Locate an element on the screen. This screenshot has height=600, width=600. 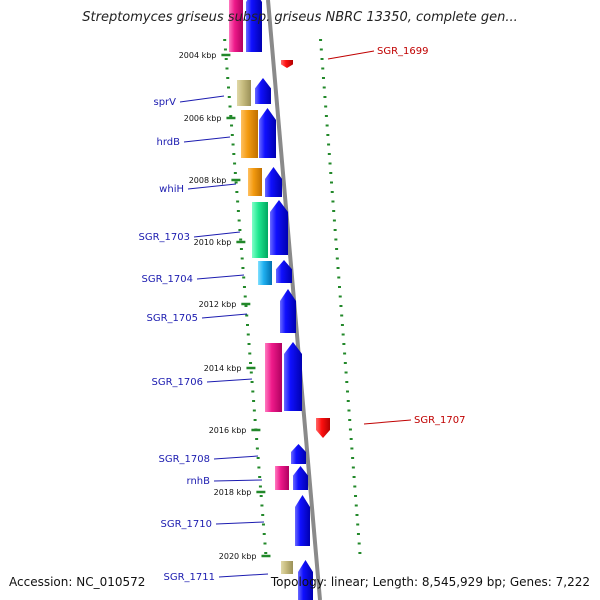
kbp-label: 2020 kbp is located at coordinates (238, 556).